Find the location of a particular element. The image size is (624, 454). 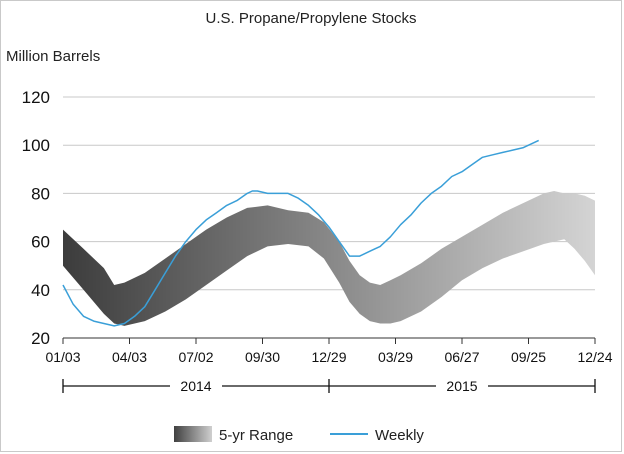

legend: 5-yr Range Weekly is located at coordinates (299, 435).